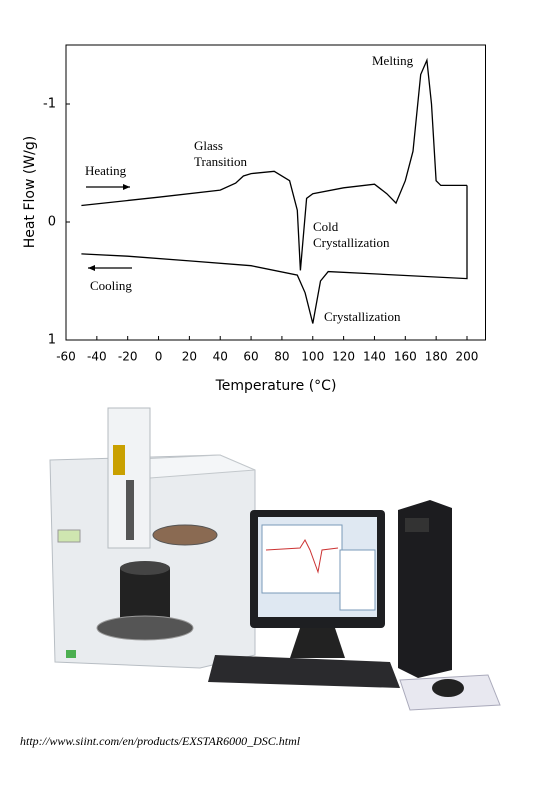 This screenshot has width=537, height=803. I want to click on sample-tray, so click(185, 535).